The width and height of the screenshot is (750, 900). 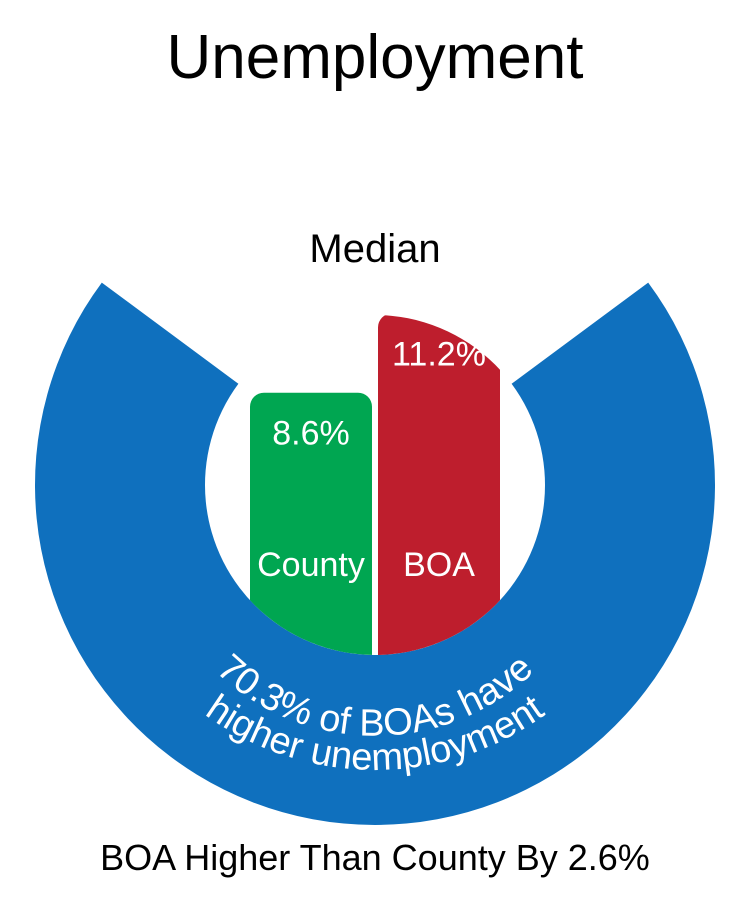 I want to click on data-label-boa: 11.2%, so click(x=439, y=354).